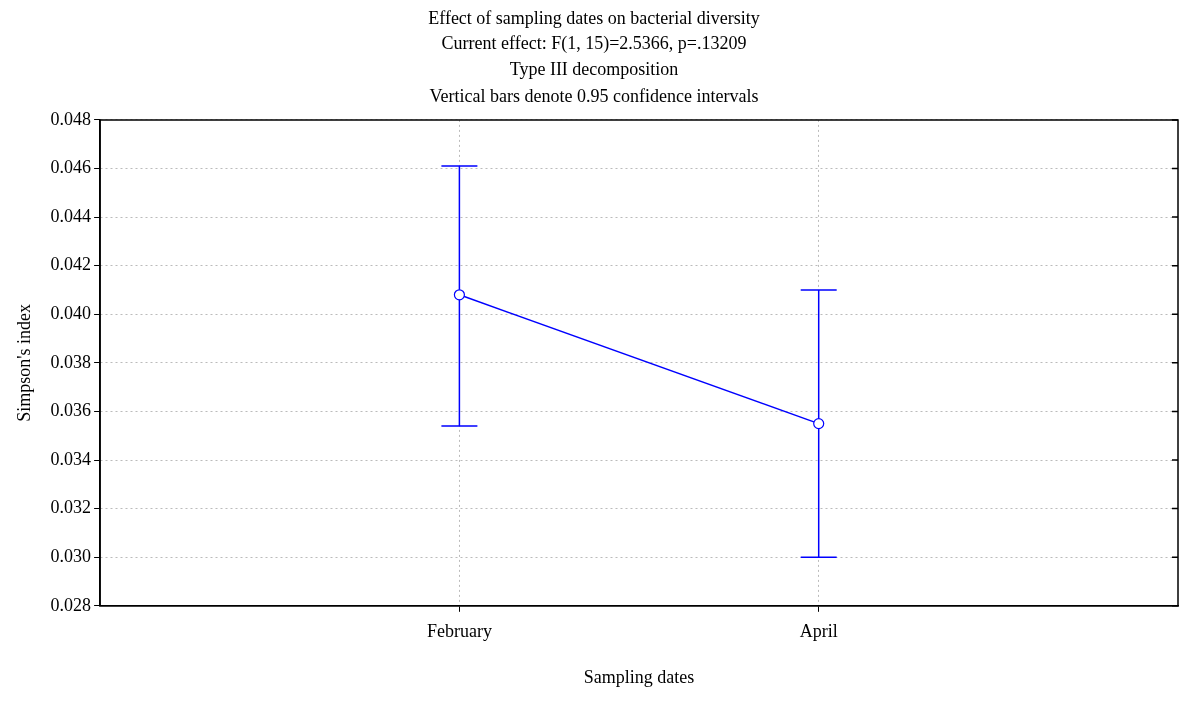  What do you see at coordinates (71, 507) in the screenshot?
I see `y-tick-label: 0.032` at bounding box center [71, 507].